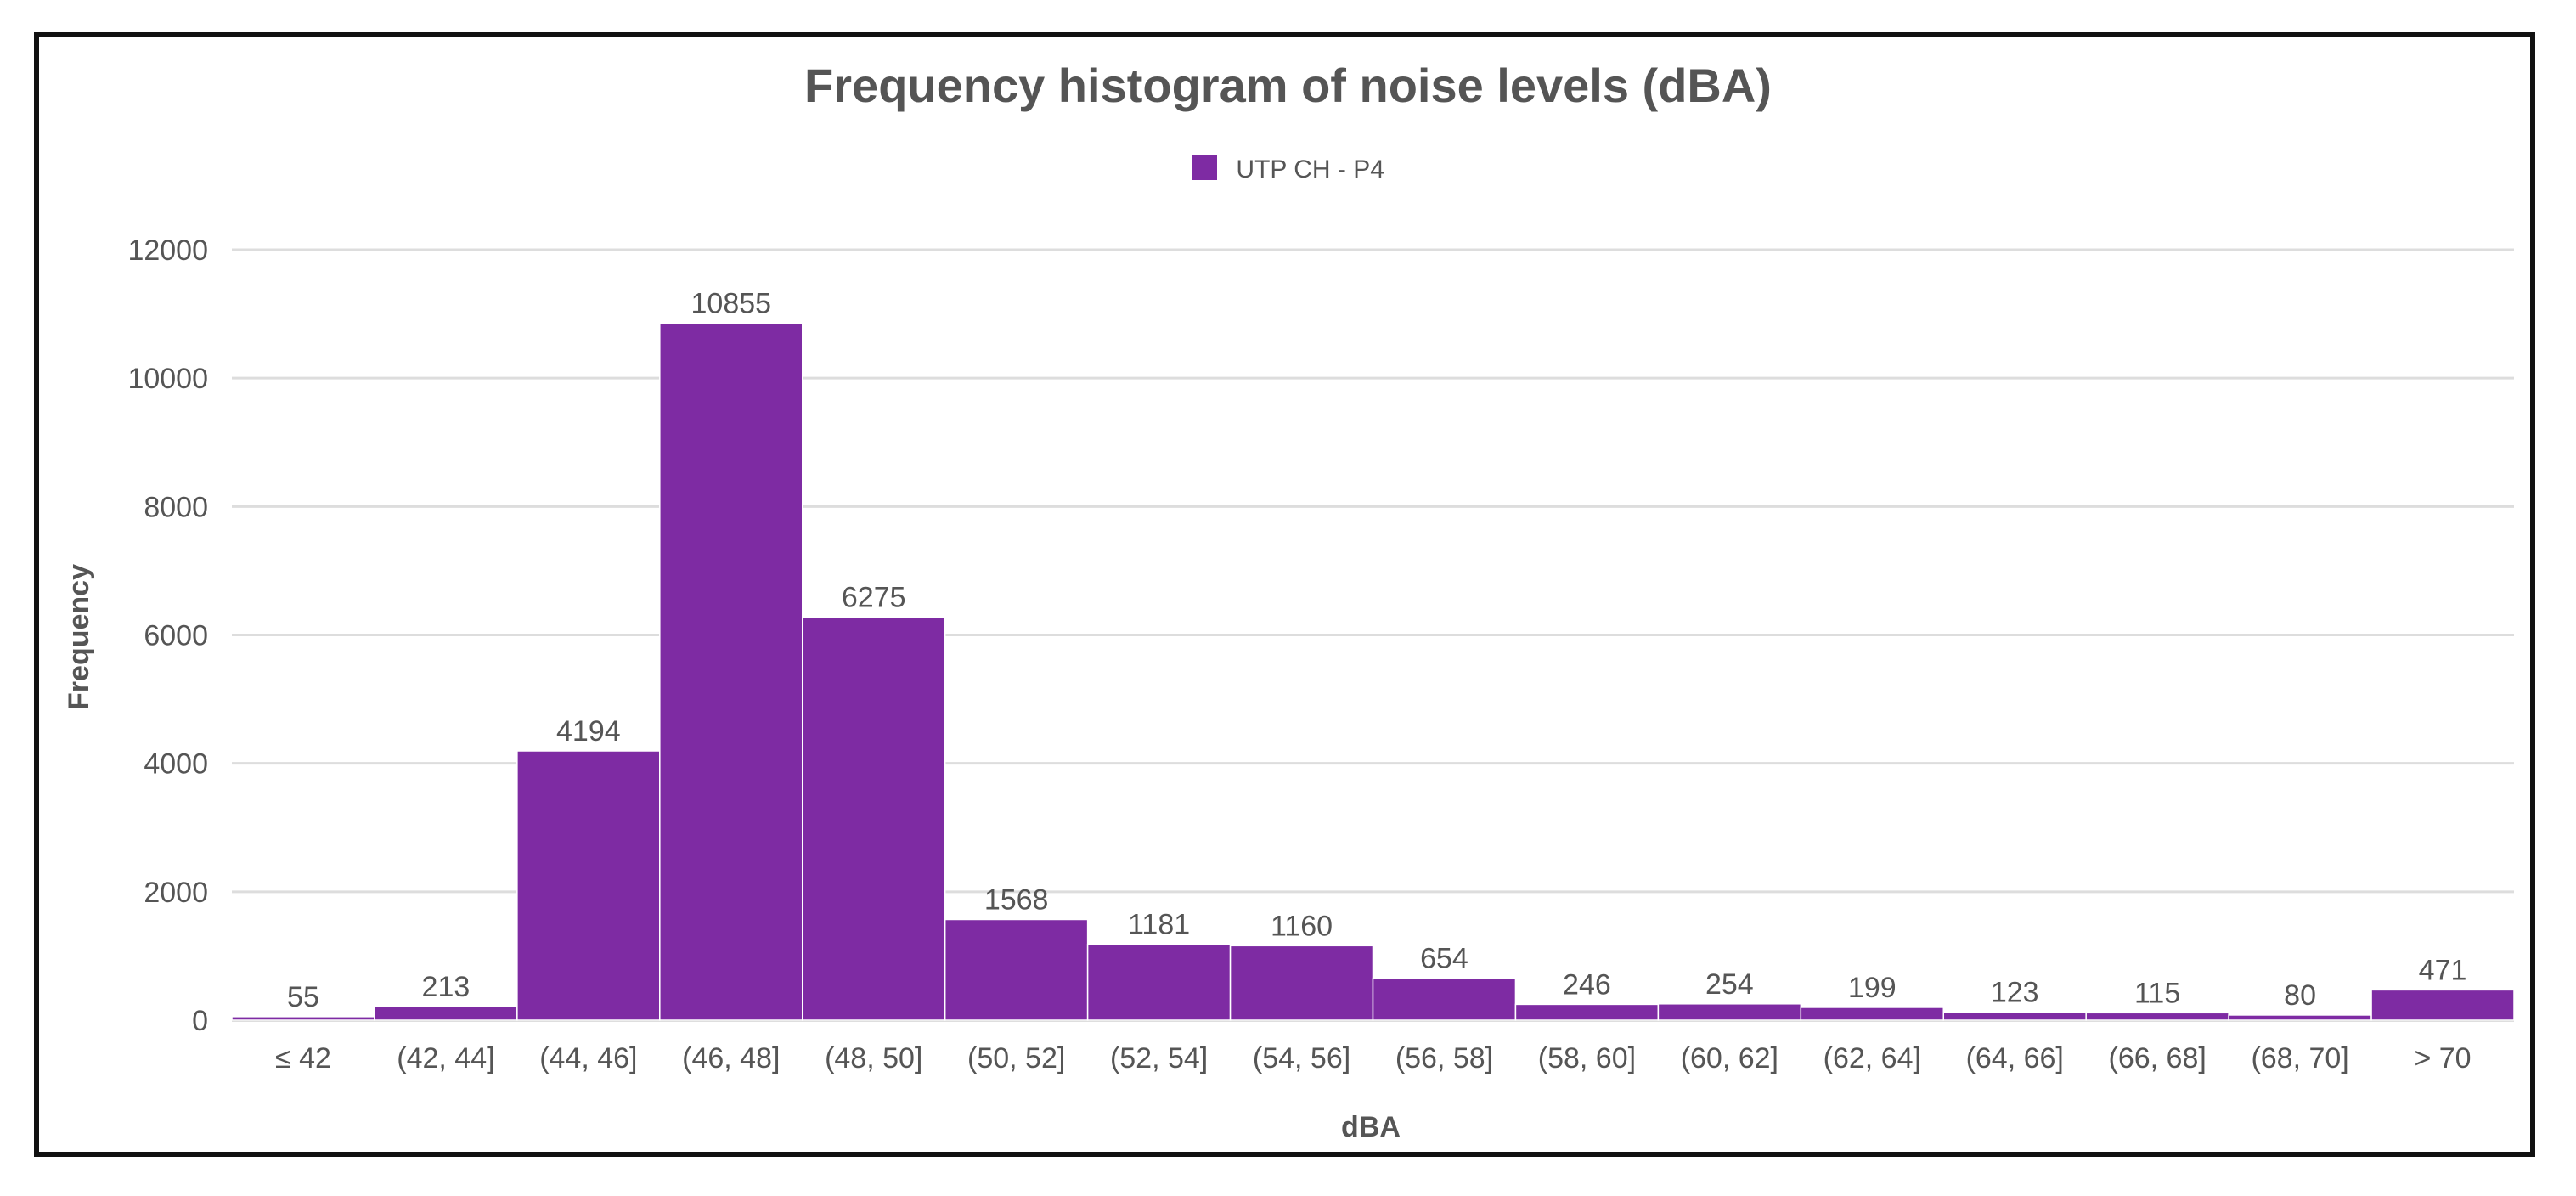 The image size is (2576, 1196). I want to click on legend-swatch-utp-ch-p4, so click(1205, 168).